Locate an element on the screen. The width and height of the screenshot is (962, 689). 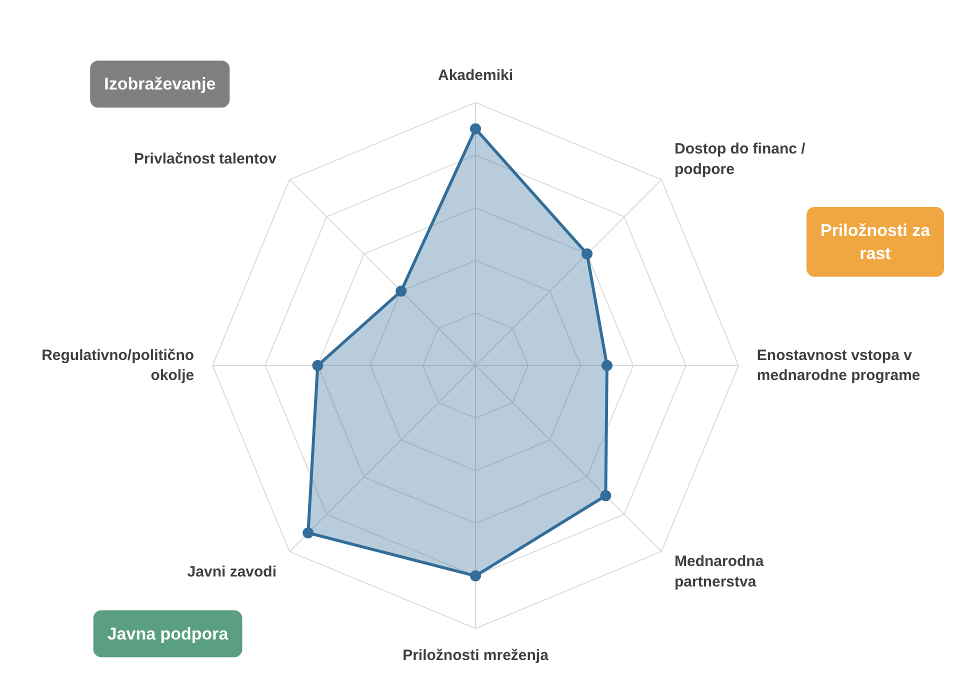
spoke-label: Enostavnost vstopa v mednarodne programe is located at coordinates (838, 365).